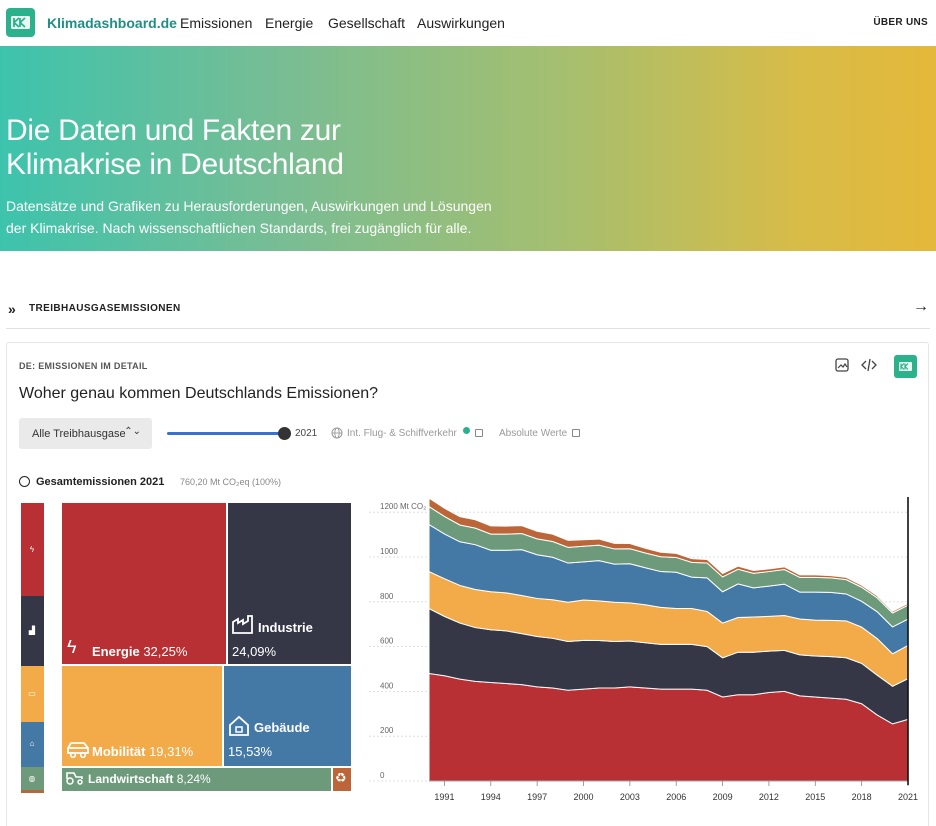  What do you see at coordinates (815, 797) in the screenshot?
I see `x-tick-label: 2015` at bounding box center [815, 797].